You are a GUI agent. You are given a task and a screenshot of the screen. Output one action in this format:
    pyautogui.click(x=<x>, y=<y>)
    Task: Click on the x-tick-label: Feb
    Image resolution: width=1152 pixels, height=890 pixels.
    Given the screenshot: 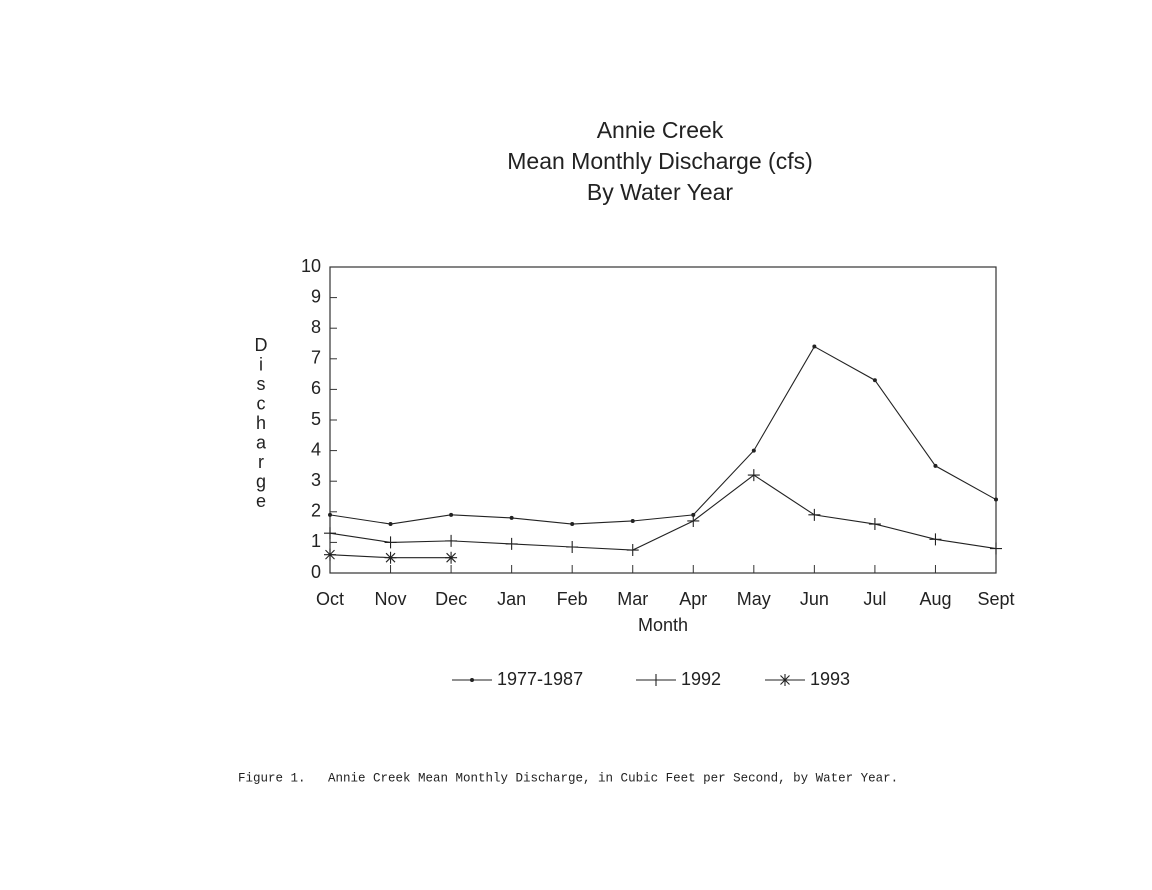 What is the action you would take?
    pyautogui.click(x=572, y=599)
    